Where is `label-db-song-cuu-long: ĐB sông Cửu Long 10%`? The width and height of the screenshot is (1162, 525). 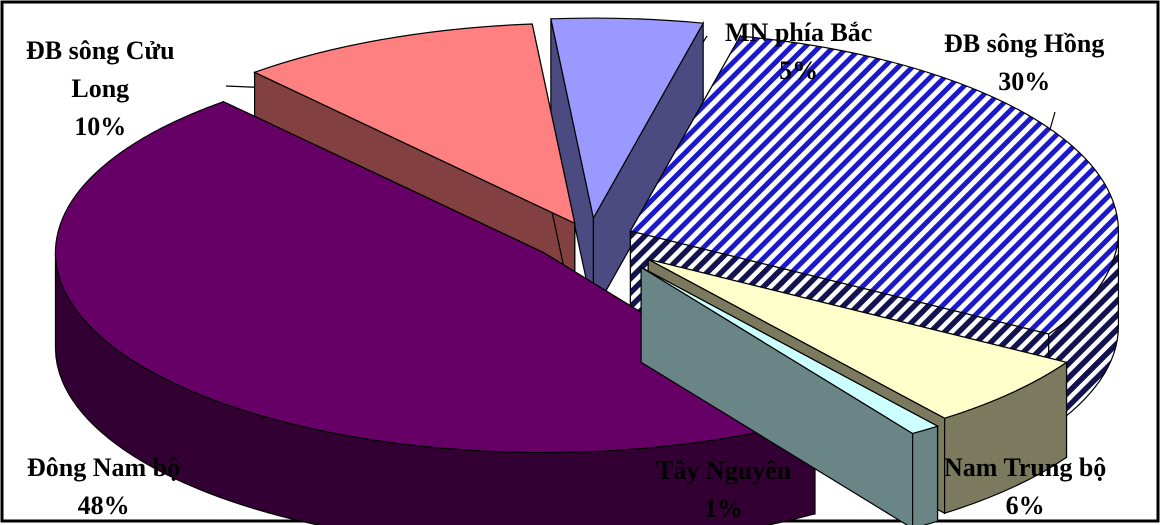 label-db-song-cuu-long: ĐB sông Cửu Long 10% is located at coordinates (100, 89).